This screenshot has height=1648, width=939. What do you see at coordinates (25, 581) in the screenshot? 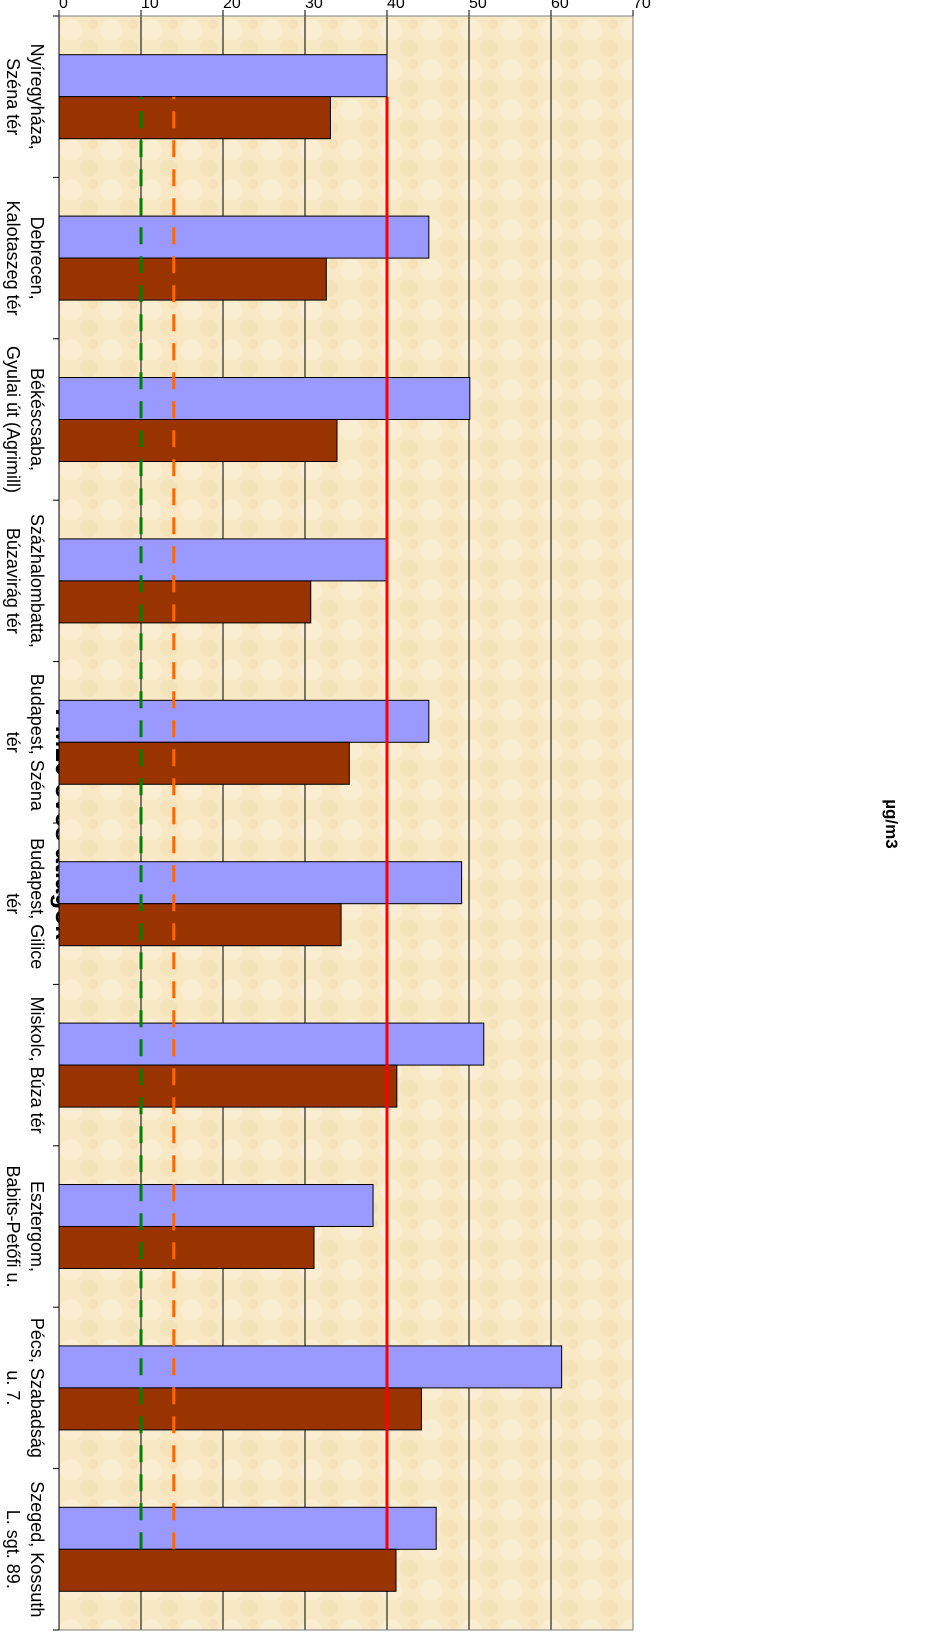
I see `category-label: Százhalombatta,Búzavirág tér` at bounding box center [25, 581].